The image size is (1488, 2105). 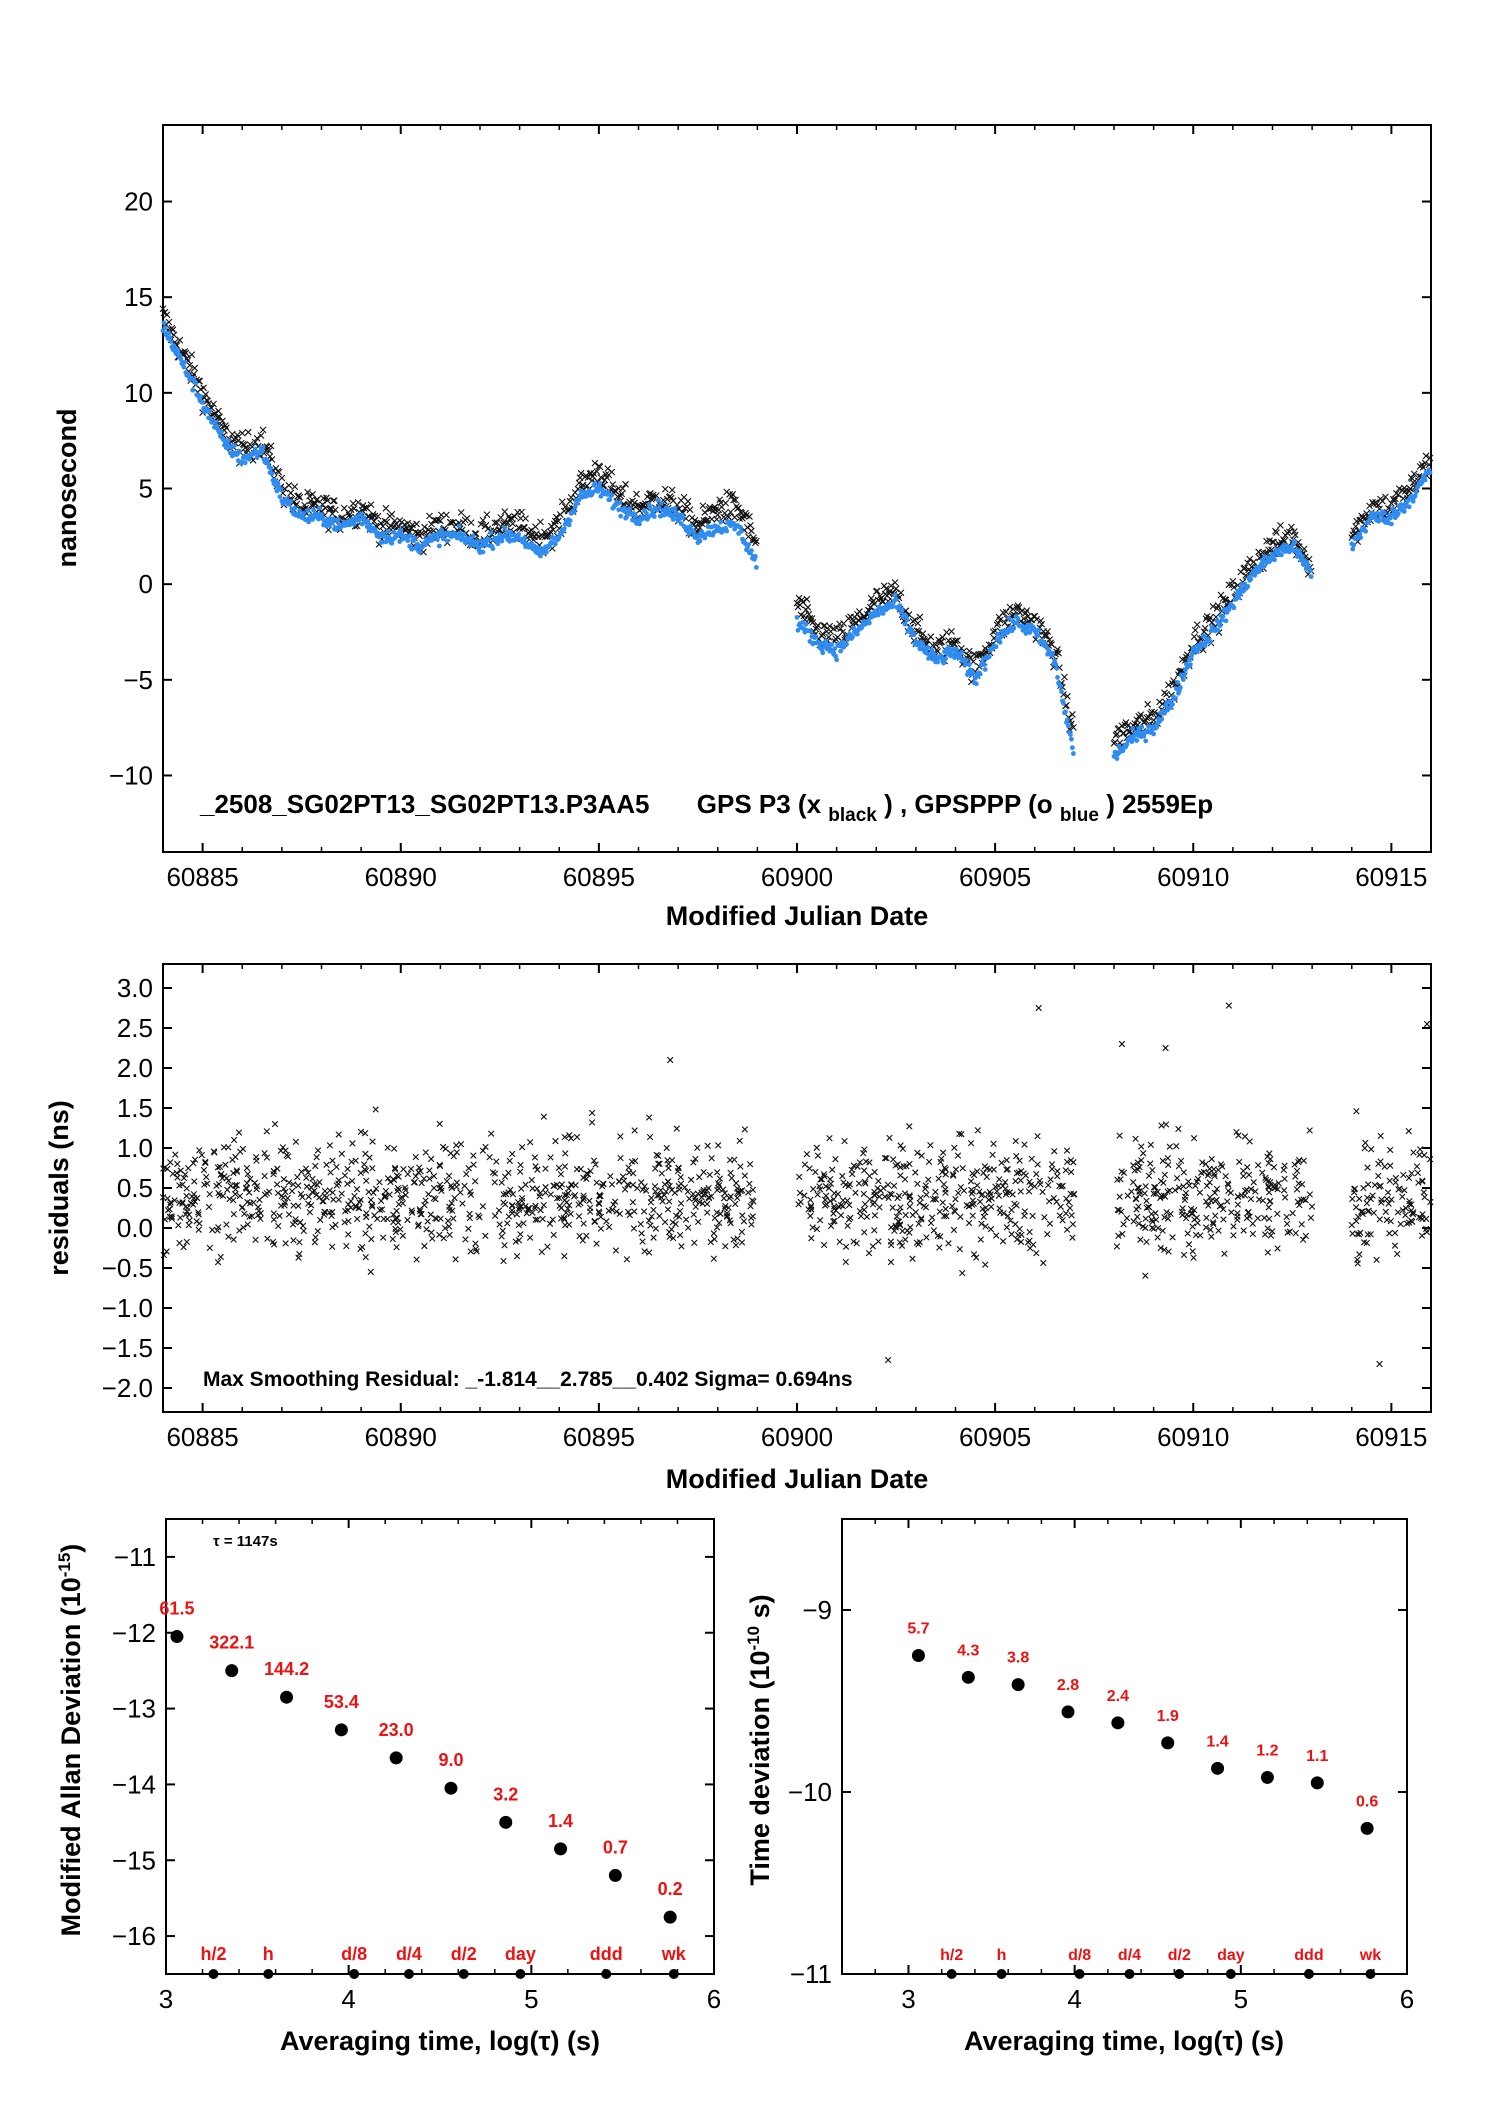 I want to click on tau-marker-dot, so click(x=268, y=1974).